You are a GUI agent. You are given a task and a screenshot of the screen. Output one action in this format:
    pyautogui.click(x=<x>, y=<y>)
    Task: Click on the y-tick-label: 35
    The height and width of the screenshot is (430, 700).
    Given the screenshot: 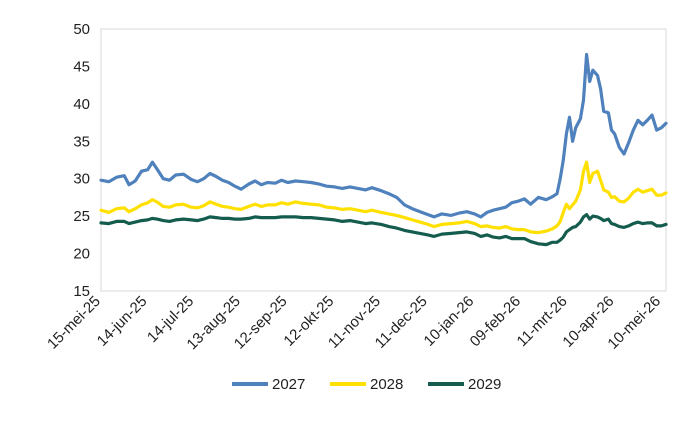 What is the action you would take?
    pyautogui.click(x=81, y=141)
    